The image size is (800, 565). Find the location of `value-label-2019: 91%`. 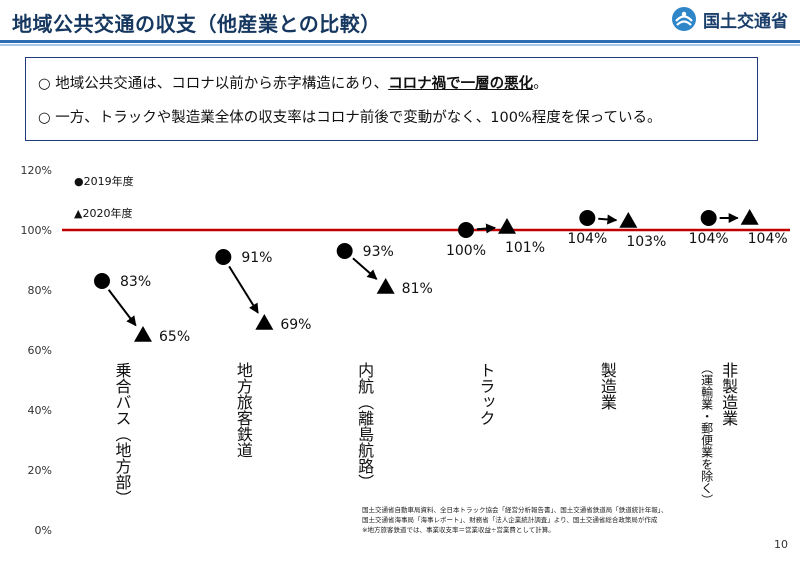

value-label-2019: 91% is located at coordinates (256, 258).